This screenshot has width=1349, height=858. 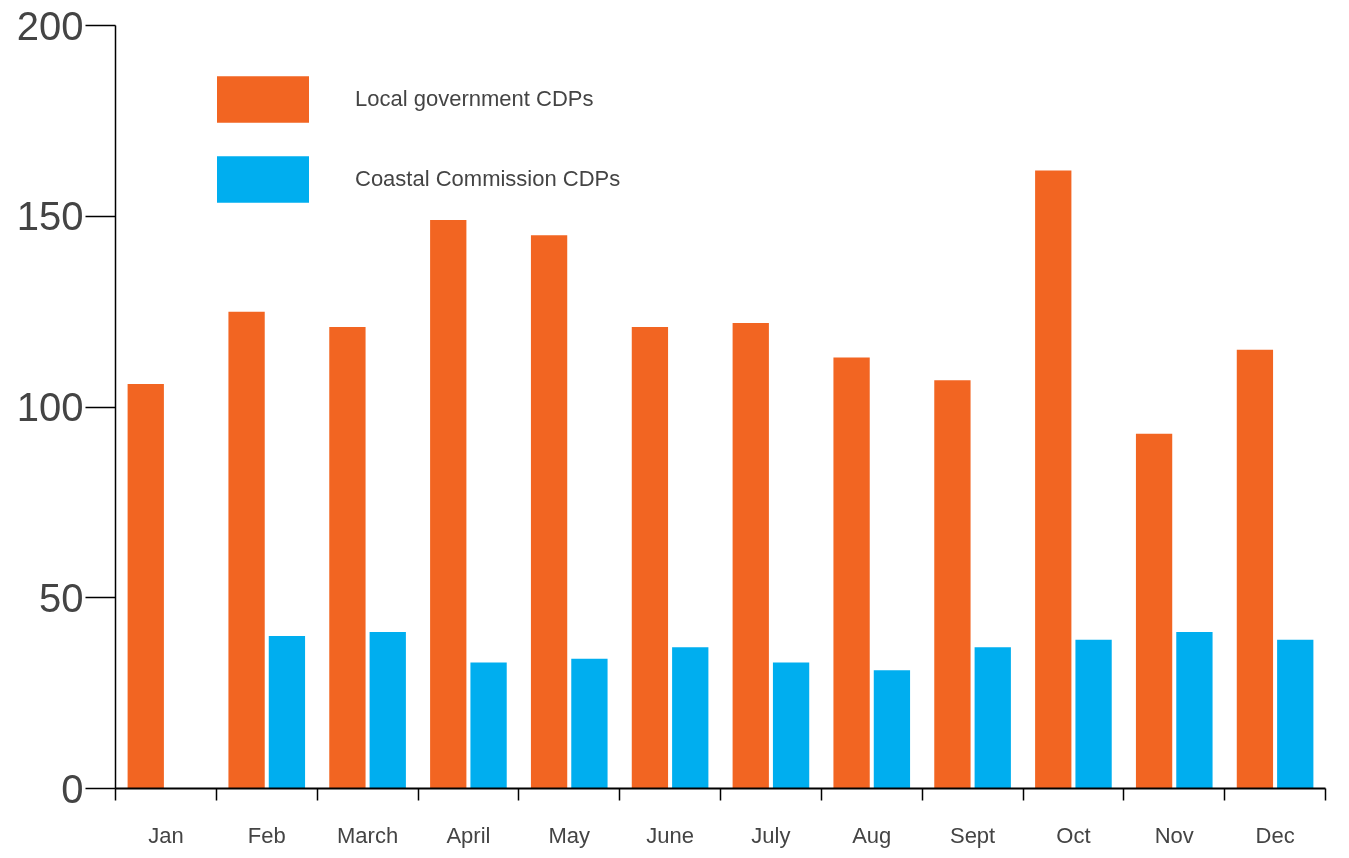 I want to click on x-tick-label: Jan, so click(x=166, y=835).